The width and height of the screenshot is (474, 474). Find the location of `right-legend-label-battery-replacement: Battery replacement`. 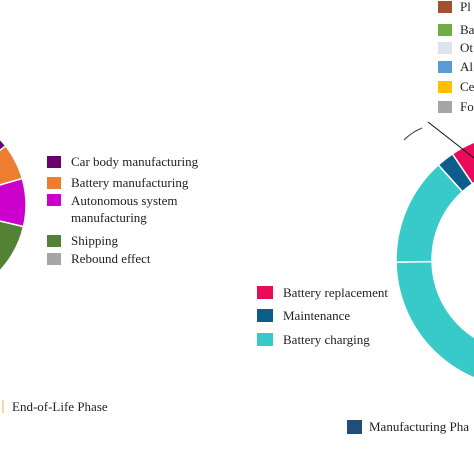

right-legend-label-battery-replacement: Battery replacement is located at coordinates (336, 292).